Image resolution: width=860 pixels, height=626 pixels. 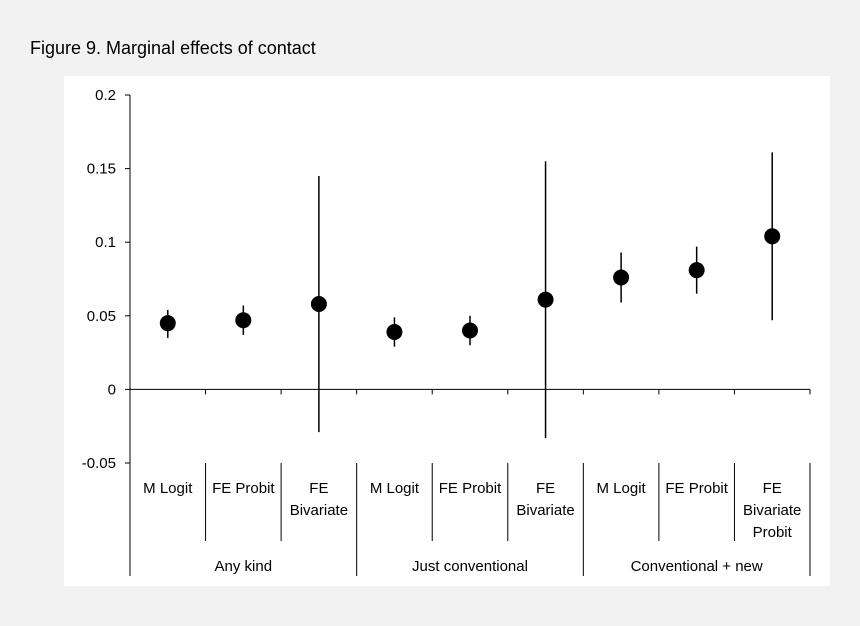 I want to click on y-tick-label: 0.15, so click(x=101, y=169).